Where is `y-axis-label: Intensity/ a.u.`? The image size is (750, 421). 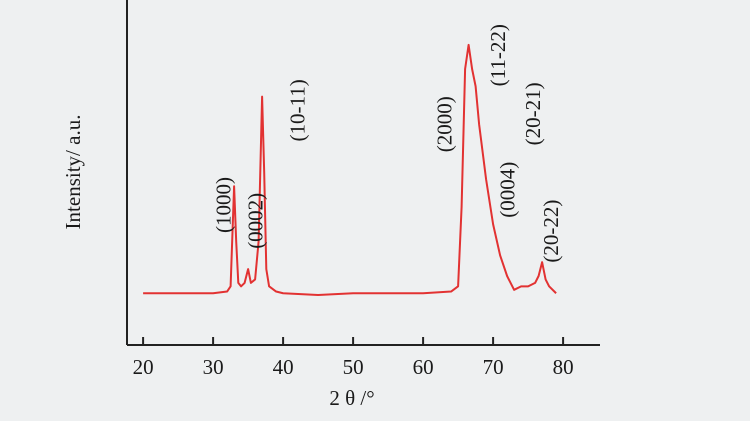 y-axis-label: Intensity/ a.u. is located at coordinates (73, 172).